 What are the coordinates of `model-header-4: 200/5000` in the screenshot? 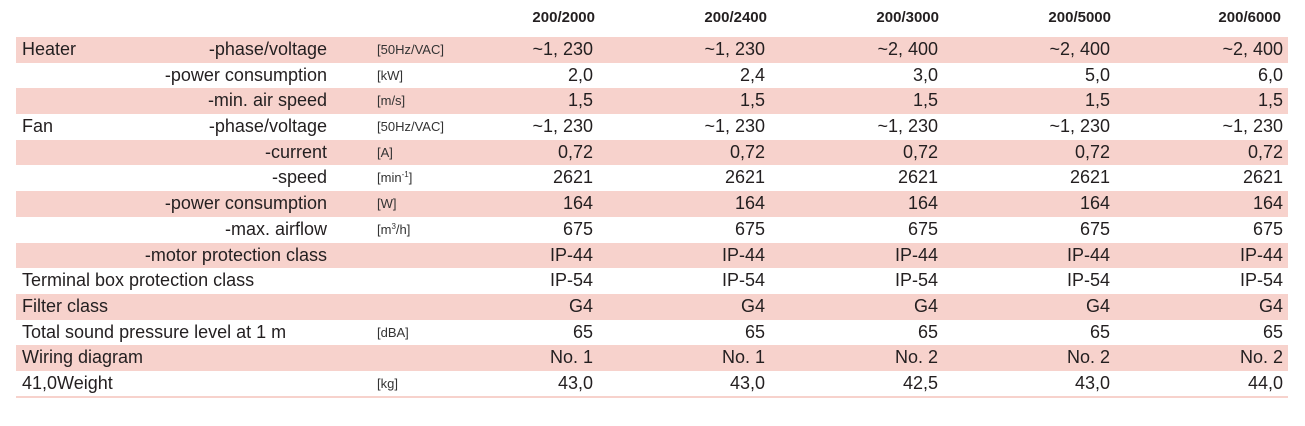 It's located at (1079, 17).